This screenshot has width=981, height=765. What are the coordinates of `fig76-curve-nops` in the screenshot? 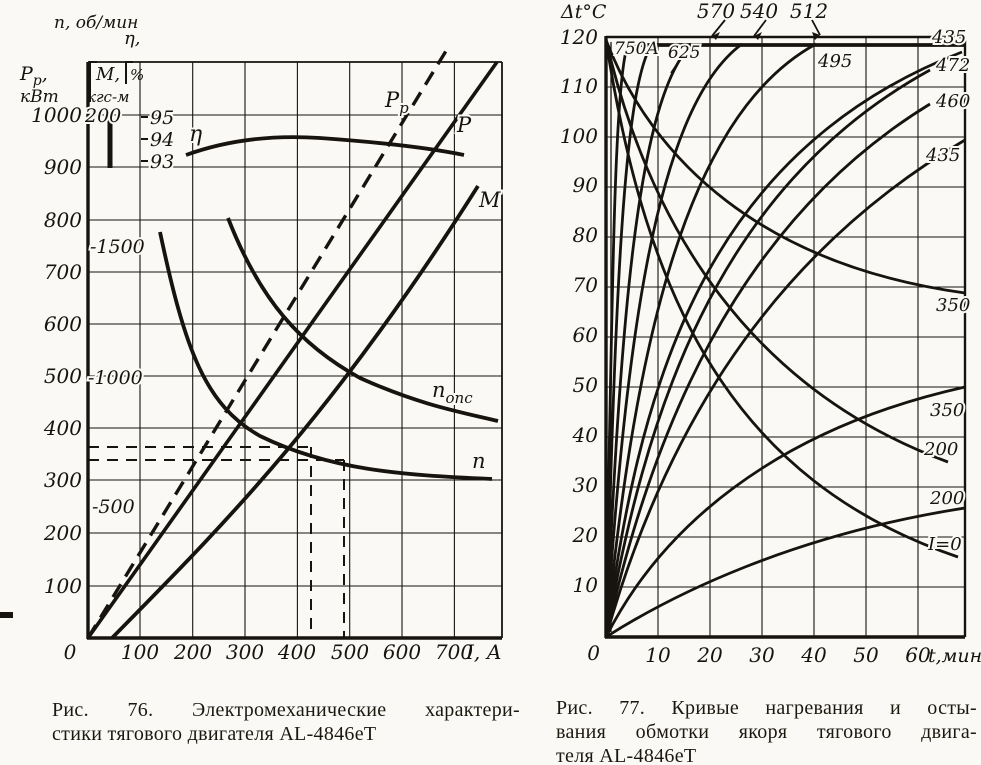 It's located at (362, 320).